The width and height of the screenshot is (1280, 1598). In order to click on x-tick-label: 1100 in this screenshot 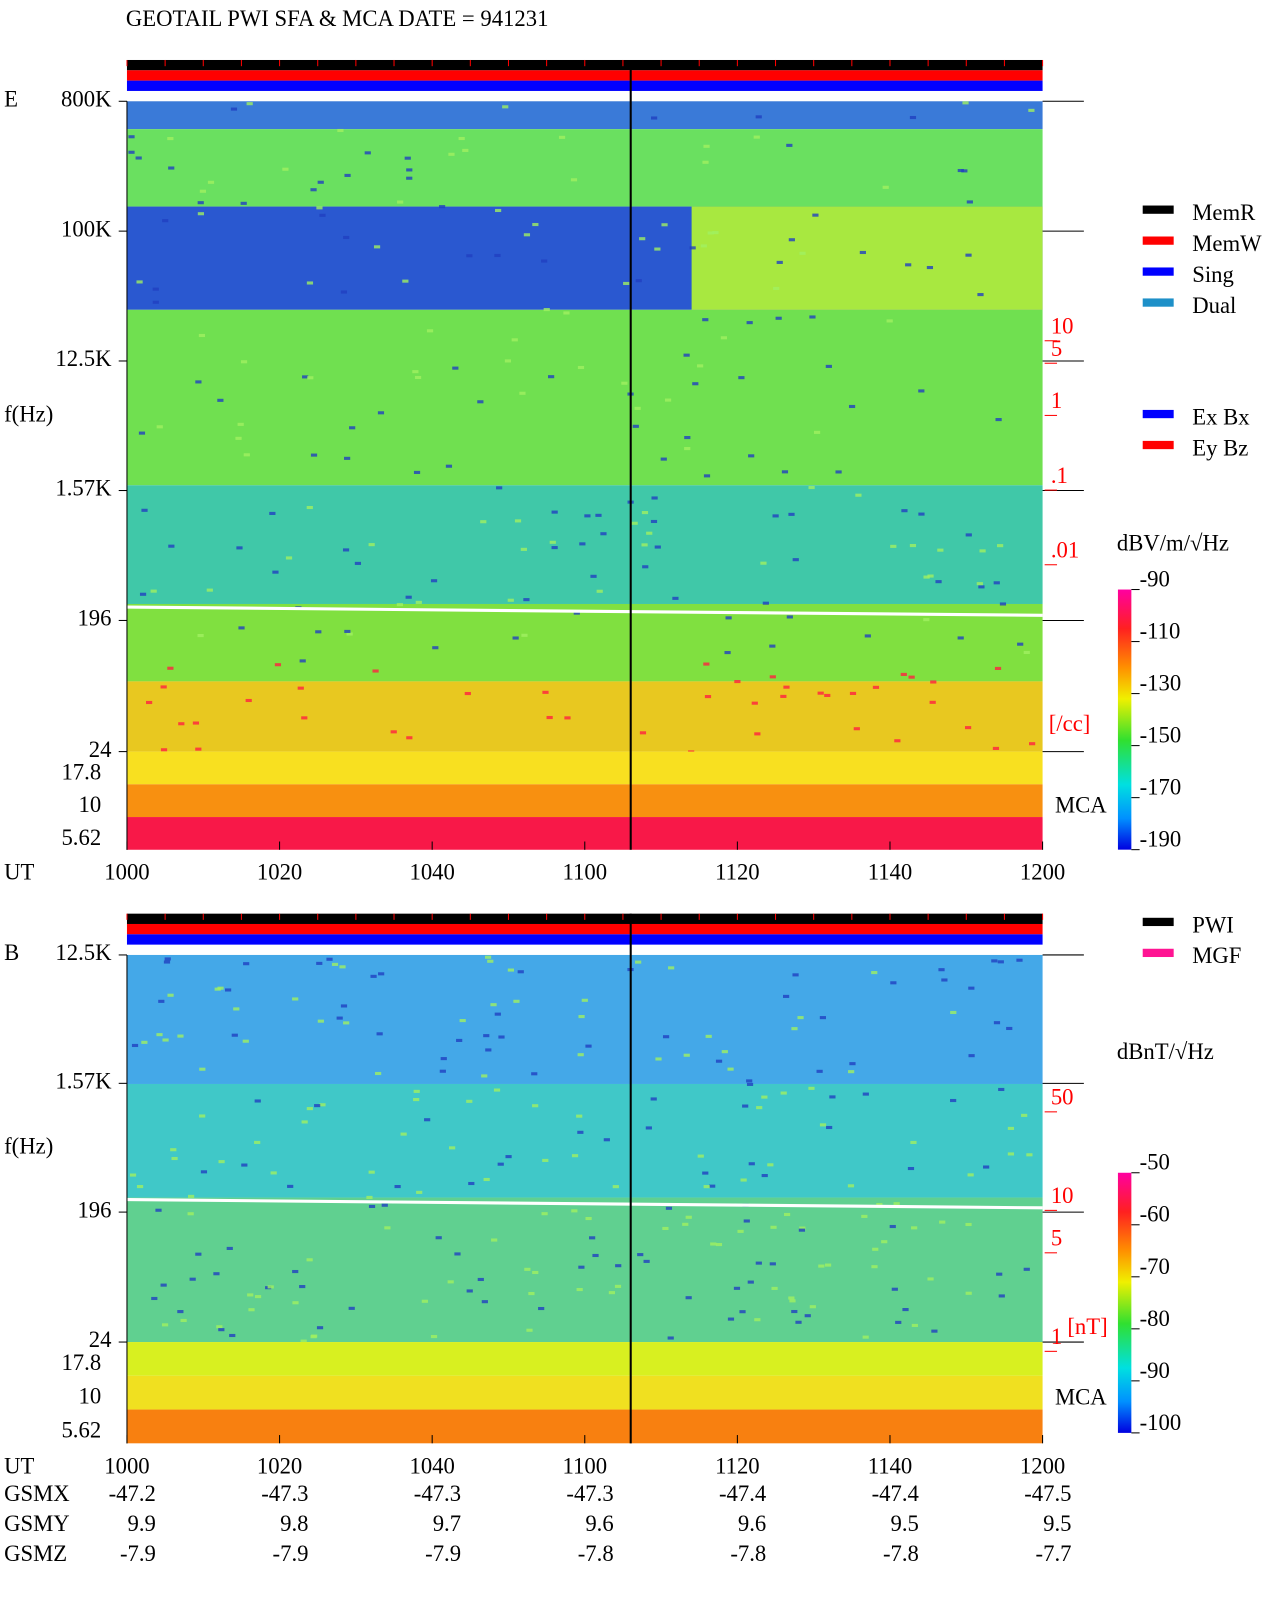, I will do `click(585, 872)`.